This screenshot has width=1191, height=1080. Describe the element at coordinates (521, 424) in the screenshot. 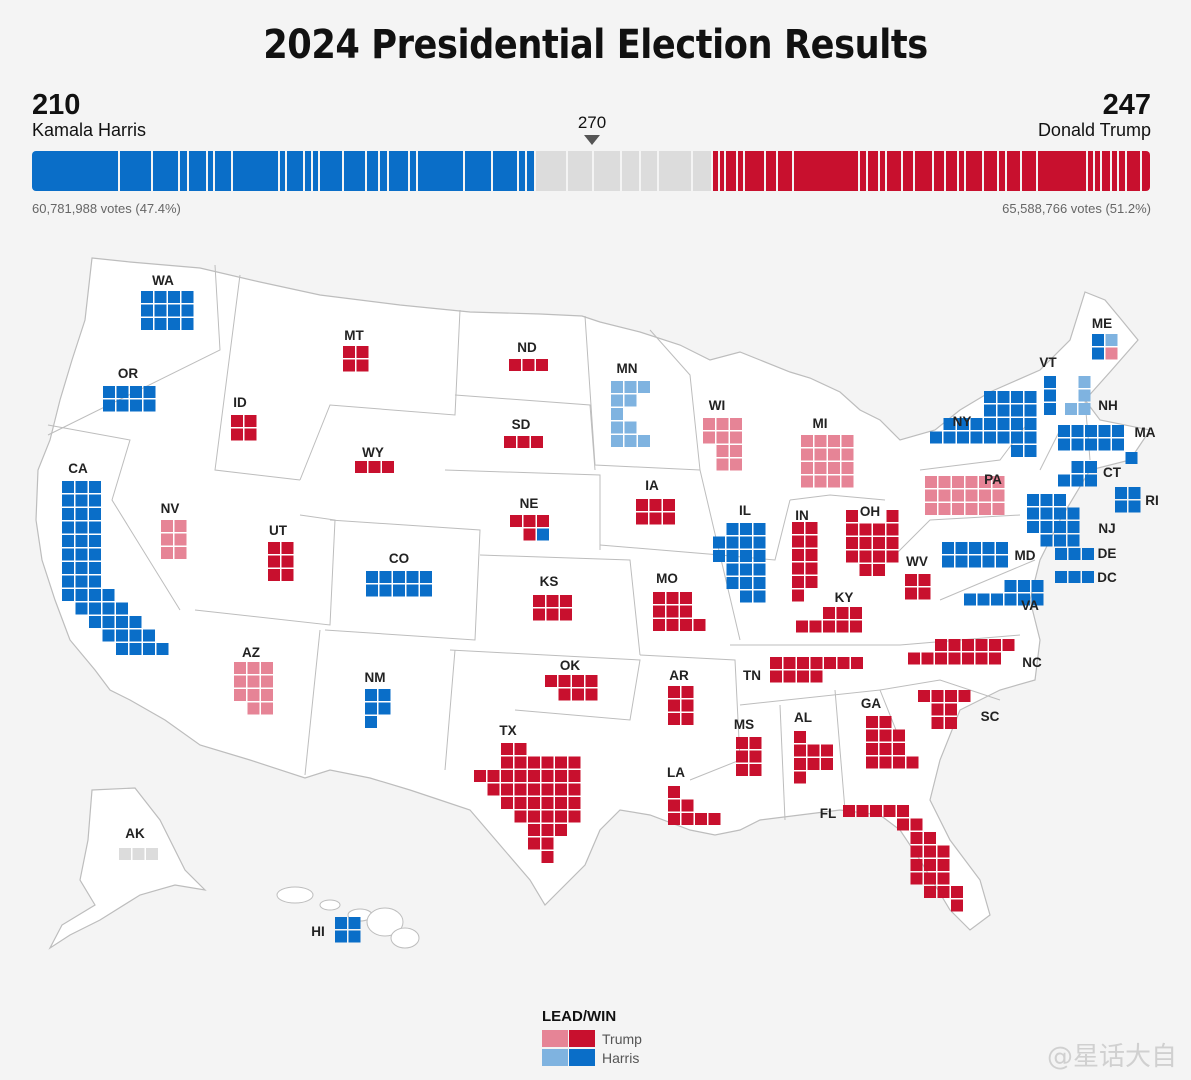

I see `state-label-sd: SD` at that location.